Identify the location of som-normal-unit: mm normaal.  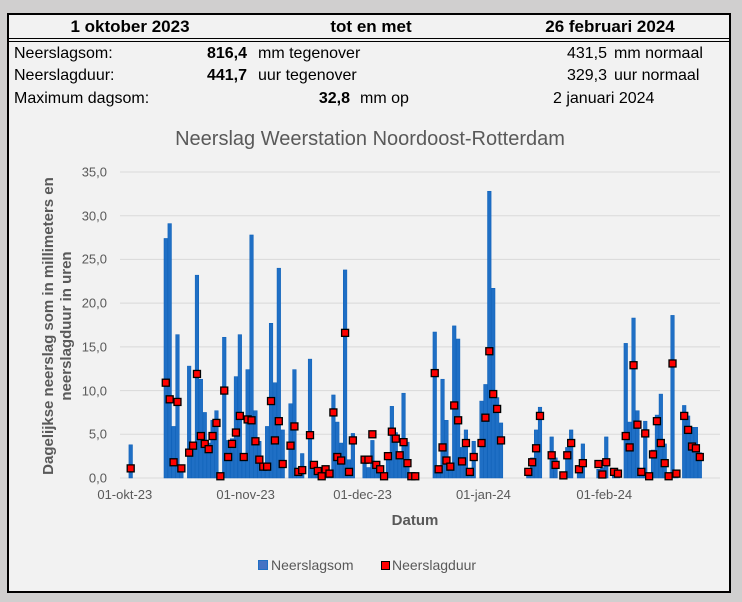
(658, 53).